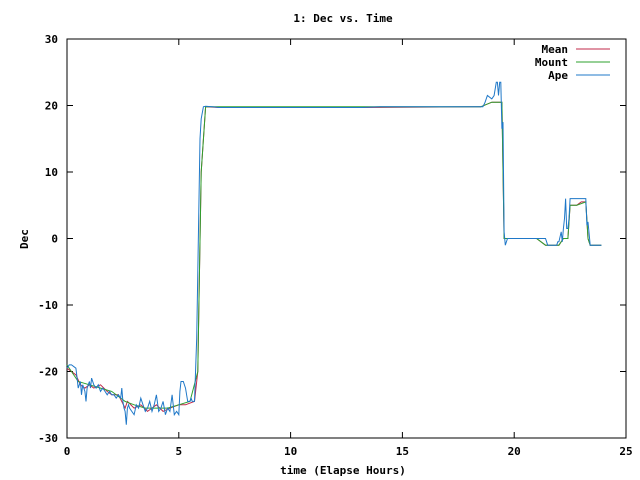 The image size is (640, 480). What do you see at coordinates (625, 451) in the screenshot?
I see `x-tick-label: 25` at bounding box center [625, 451].